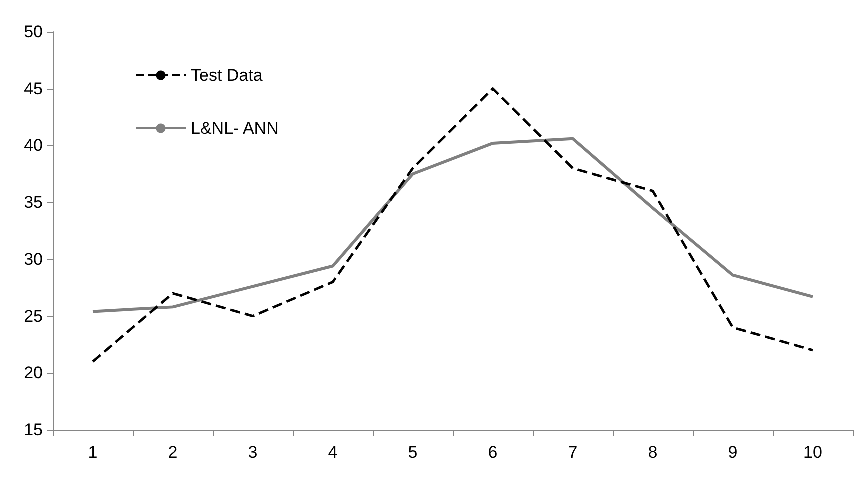 The height and width of the screenshot is (485, 868). What do you see at coordinates (33, 202) in the screenshot?
I see `y-tick-label: 35` at bounding box center [33, 202].